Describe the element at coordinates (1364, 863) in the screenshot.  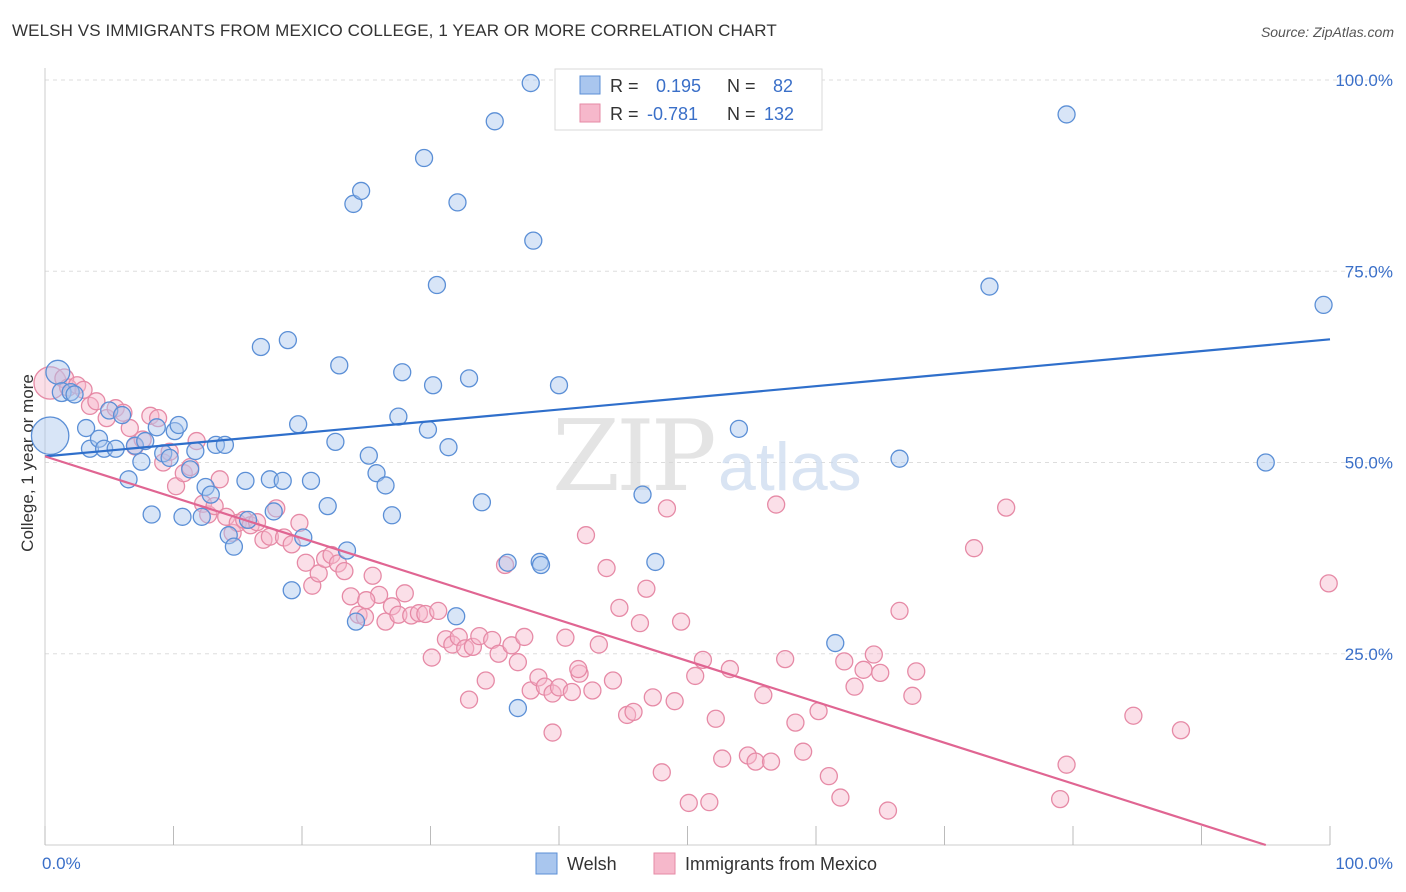
I see `x-tick-label: 100.0%` at that location.